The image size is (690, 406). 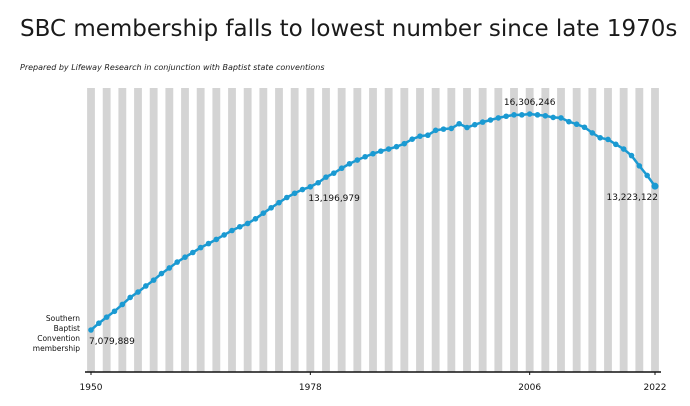 What do you see at coordinates (529, 388) in the screenshot?
I see `x-tick-label: 2006` at bounding box center [529, 388].